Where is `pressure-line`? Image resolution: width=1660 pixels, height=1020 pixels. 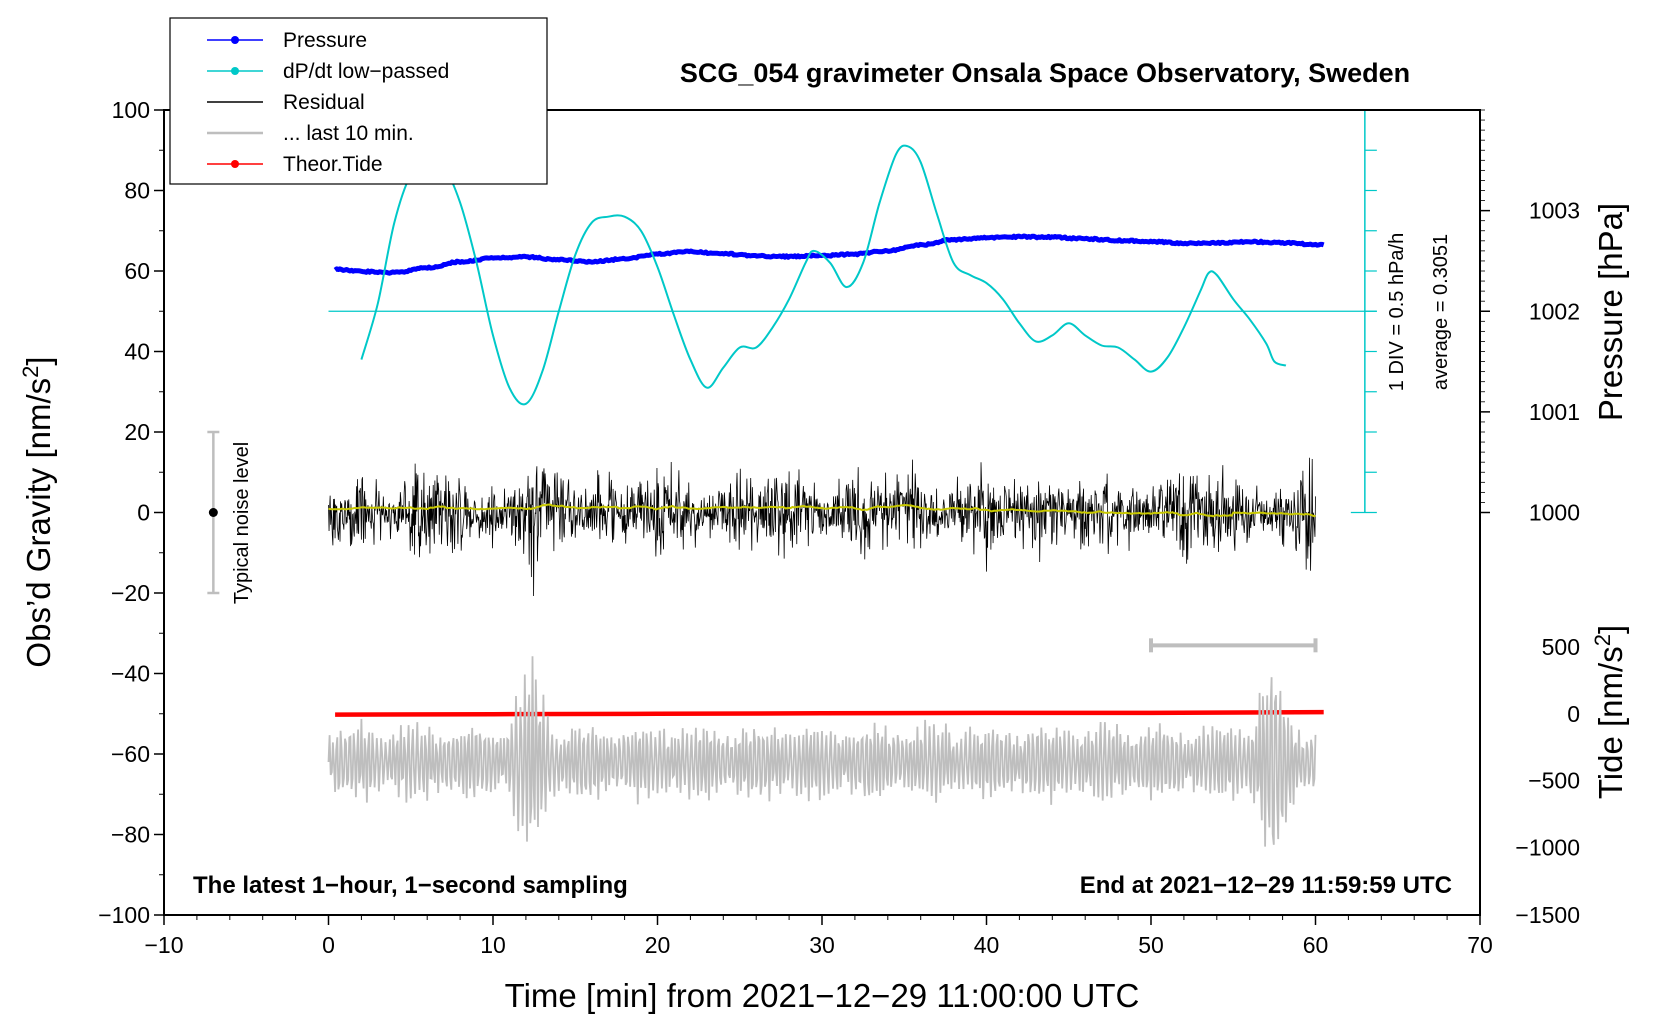
pressure-line is located at coordinates (829, 254).